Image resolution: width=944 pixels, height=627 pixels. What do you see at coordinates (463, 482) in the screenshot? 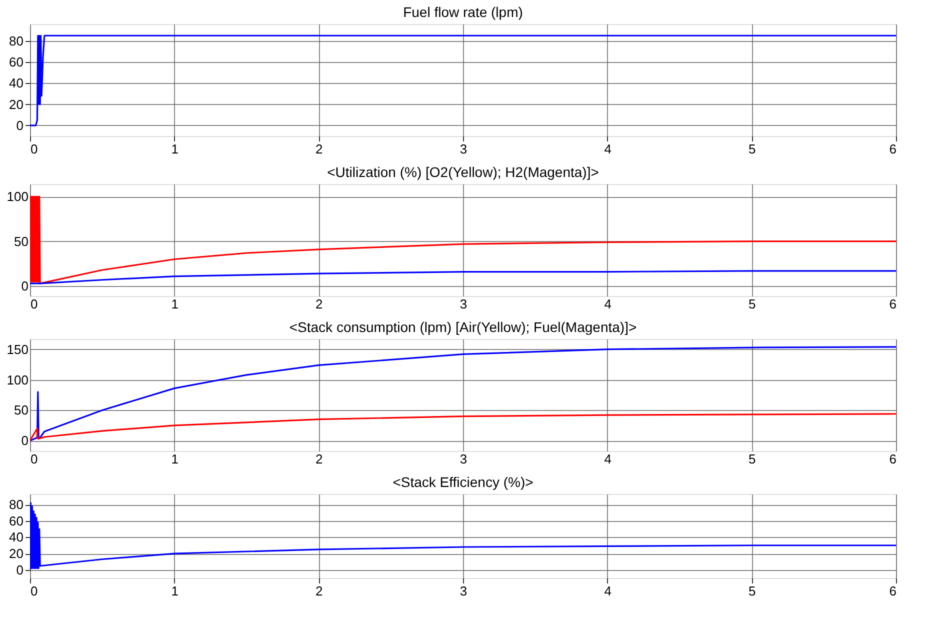
I see `chart-title: <Stack Efficiency (%)>` at bounding box center [463, 482].